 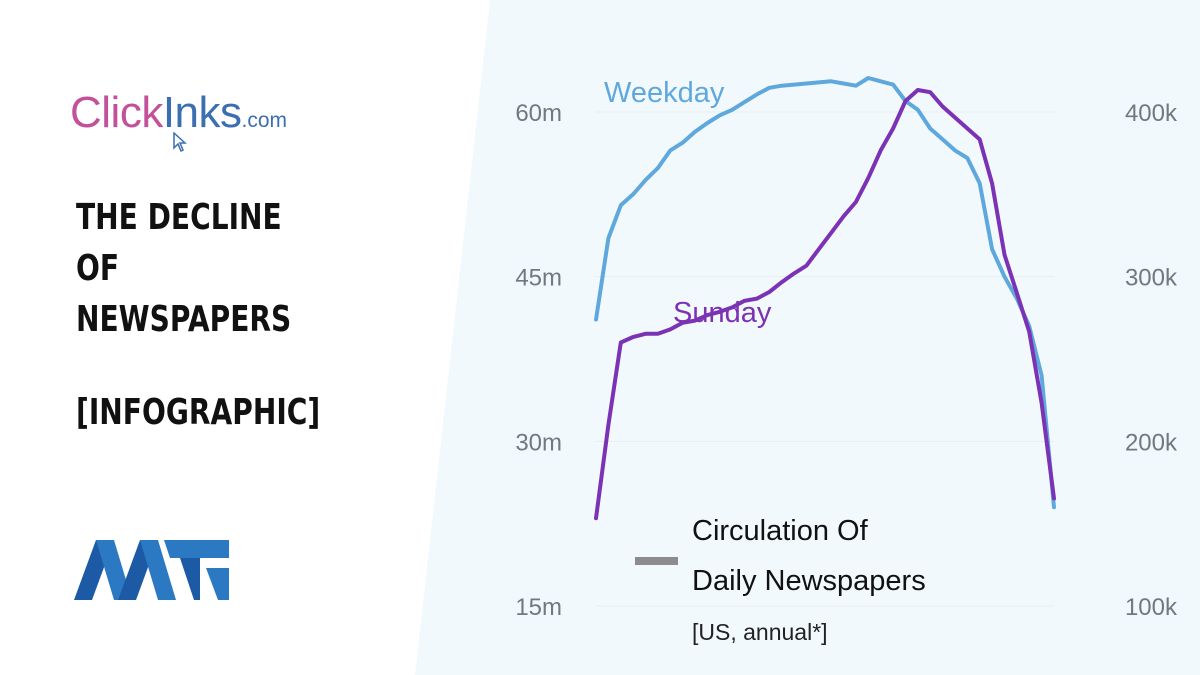 What do you see at coordinates (1151, 113) in the screenshot?
I see `right-tick-label: 400k` at bounding box center [1151, 113].